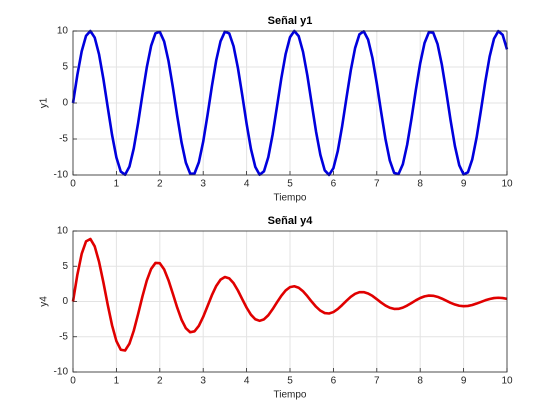  I want to click on y-axis-label: y4, so click(44, 301).